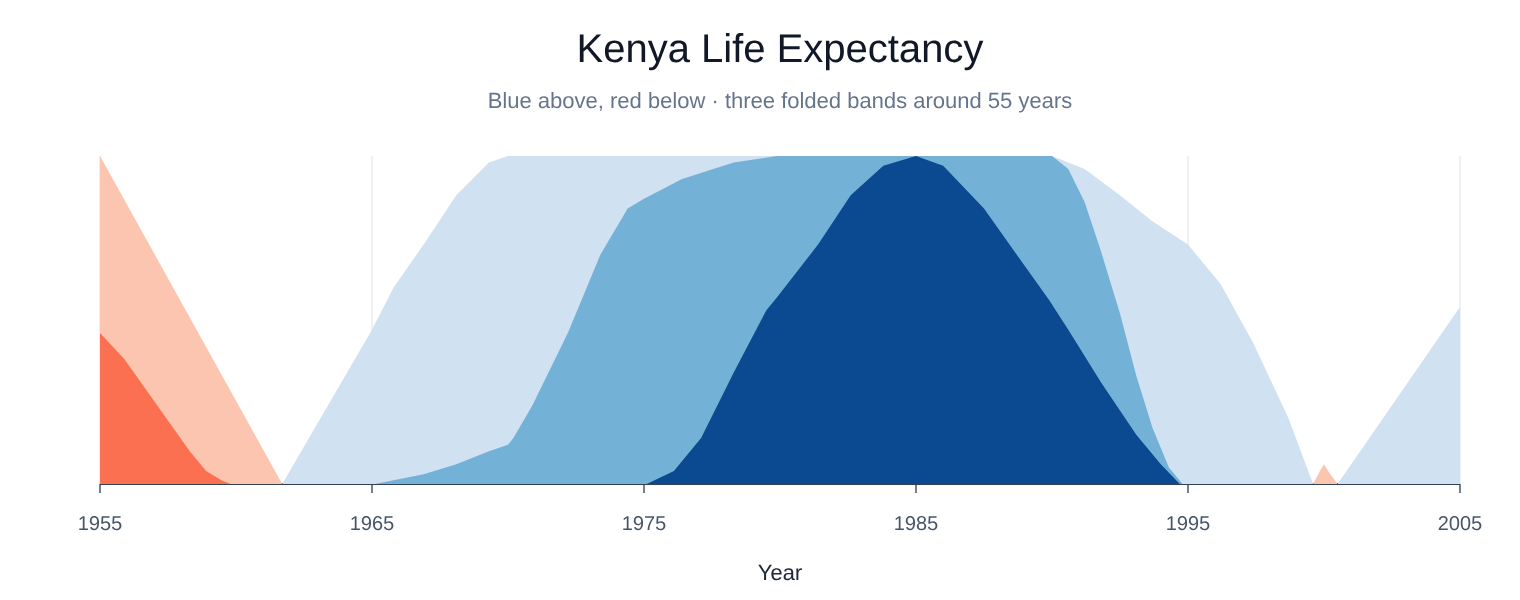 The image size is (1520, 600). What do you see at coordinates (1460, 523) in the screenshot?
I see `x-tick-label: 2005` at bounding box center [1460, 523].